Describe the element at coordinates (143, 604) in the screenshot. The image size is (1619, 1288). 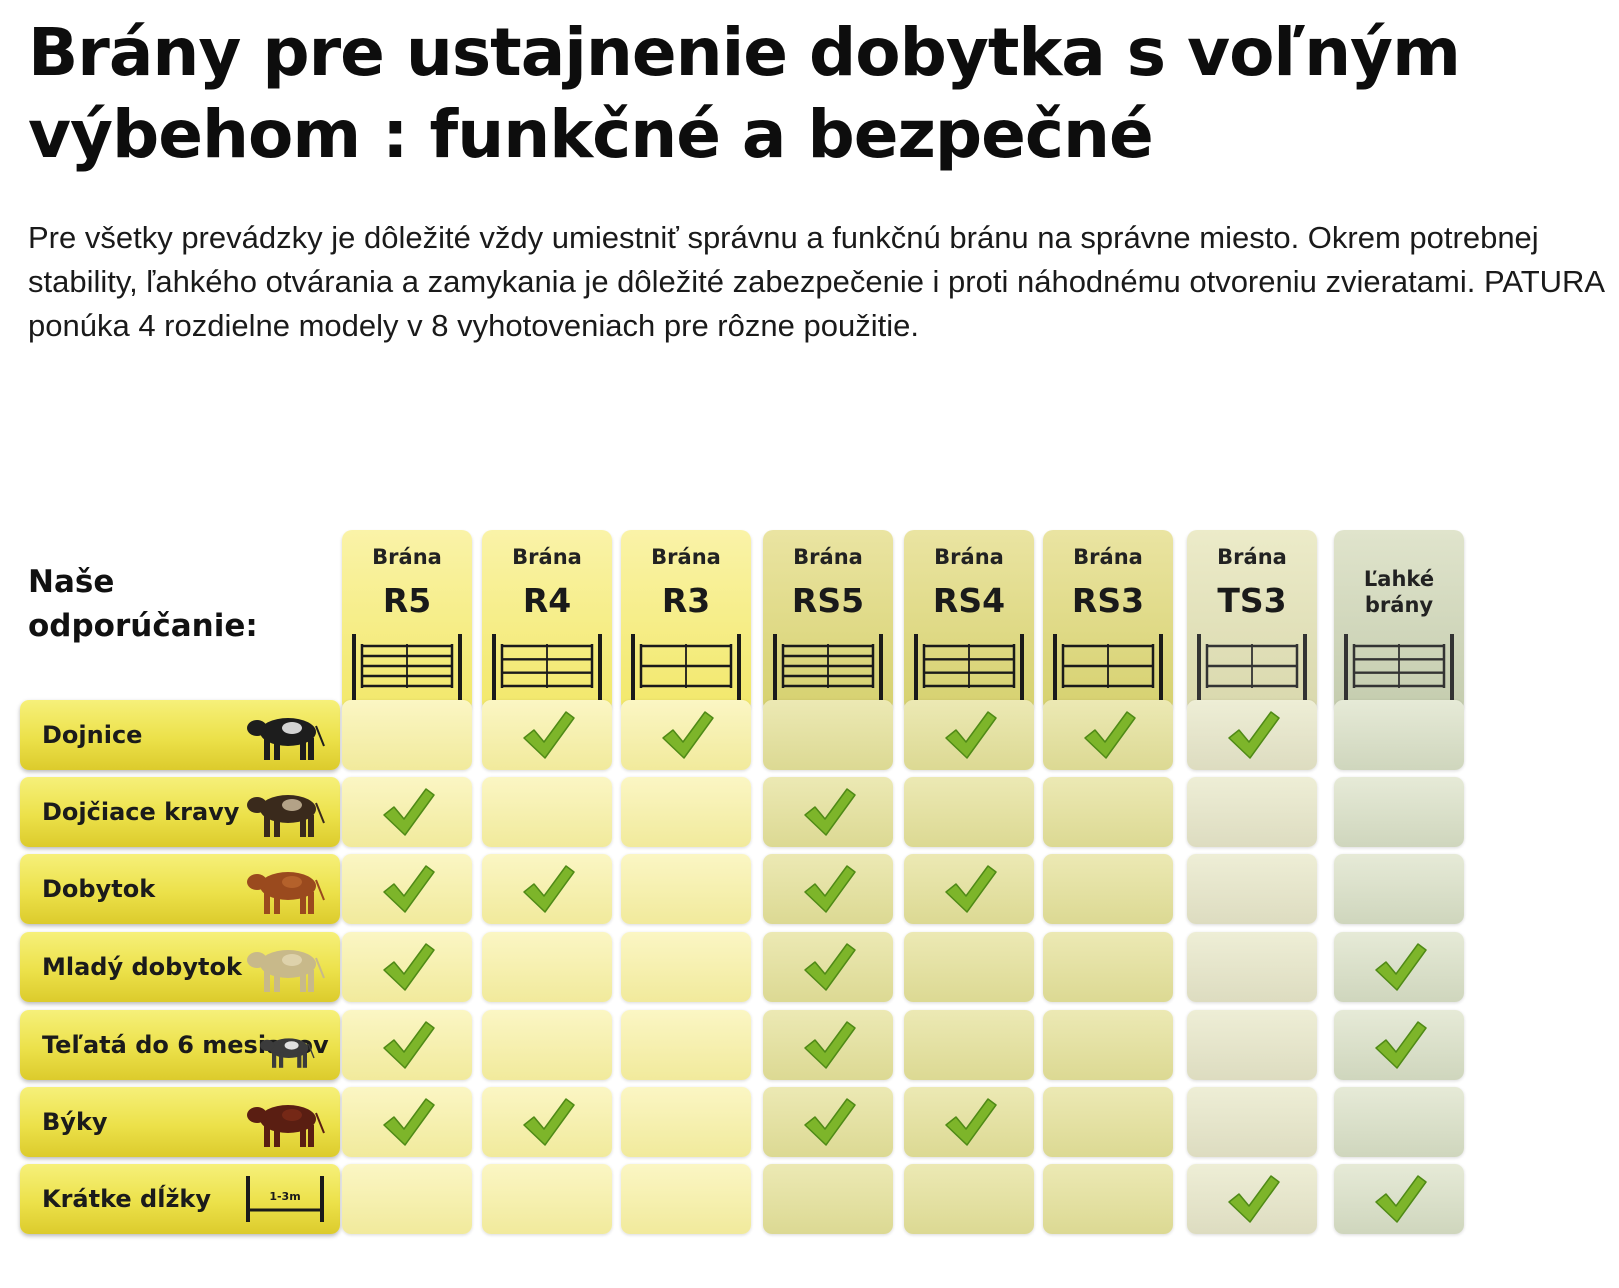
I see `recommendation-label: Naše odporúčanie:` at that location.